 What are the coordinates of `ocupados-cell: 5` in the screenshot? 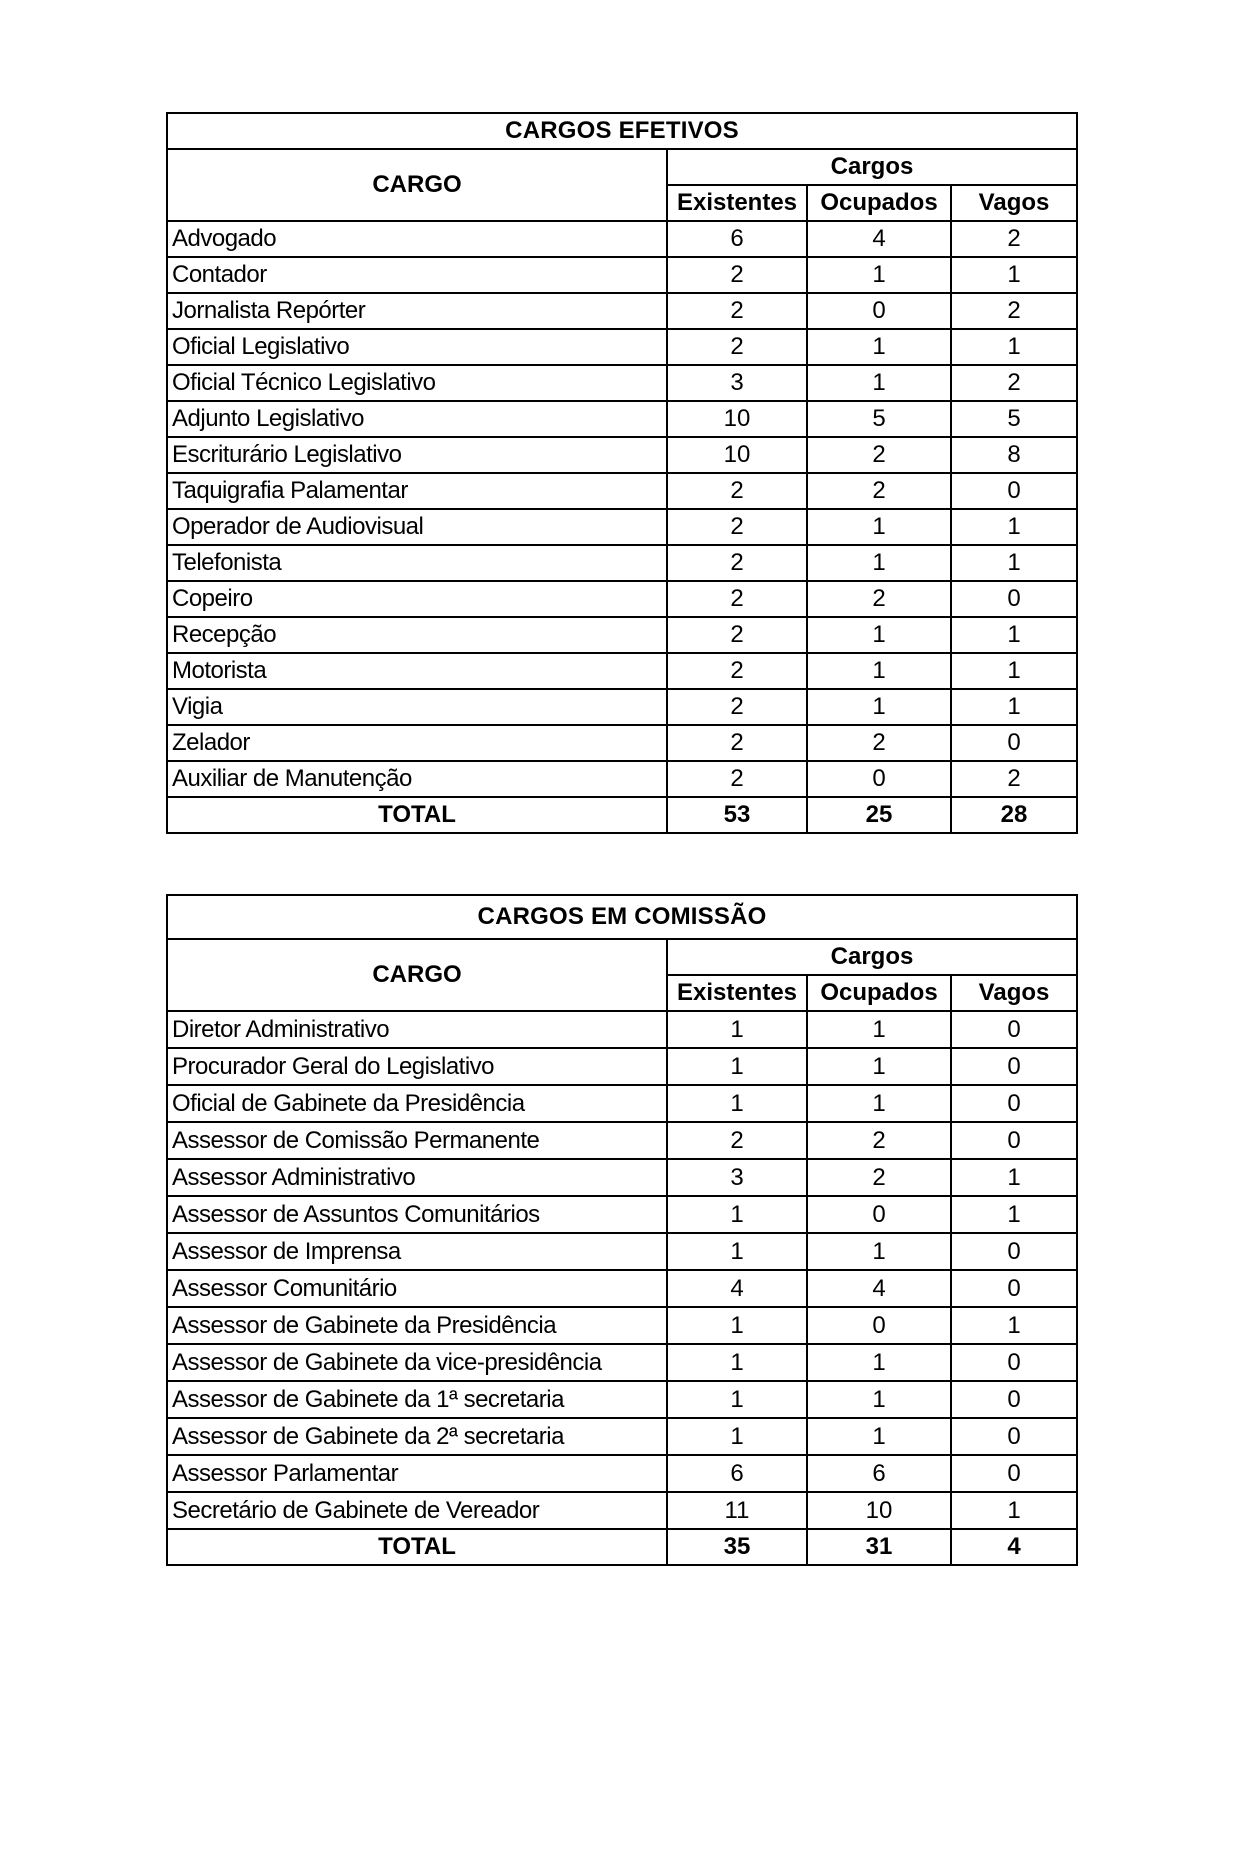 It's located at (879, 419).